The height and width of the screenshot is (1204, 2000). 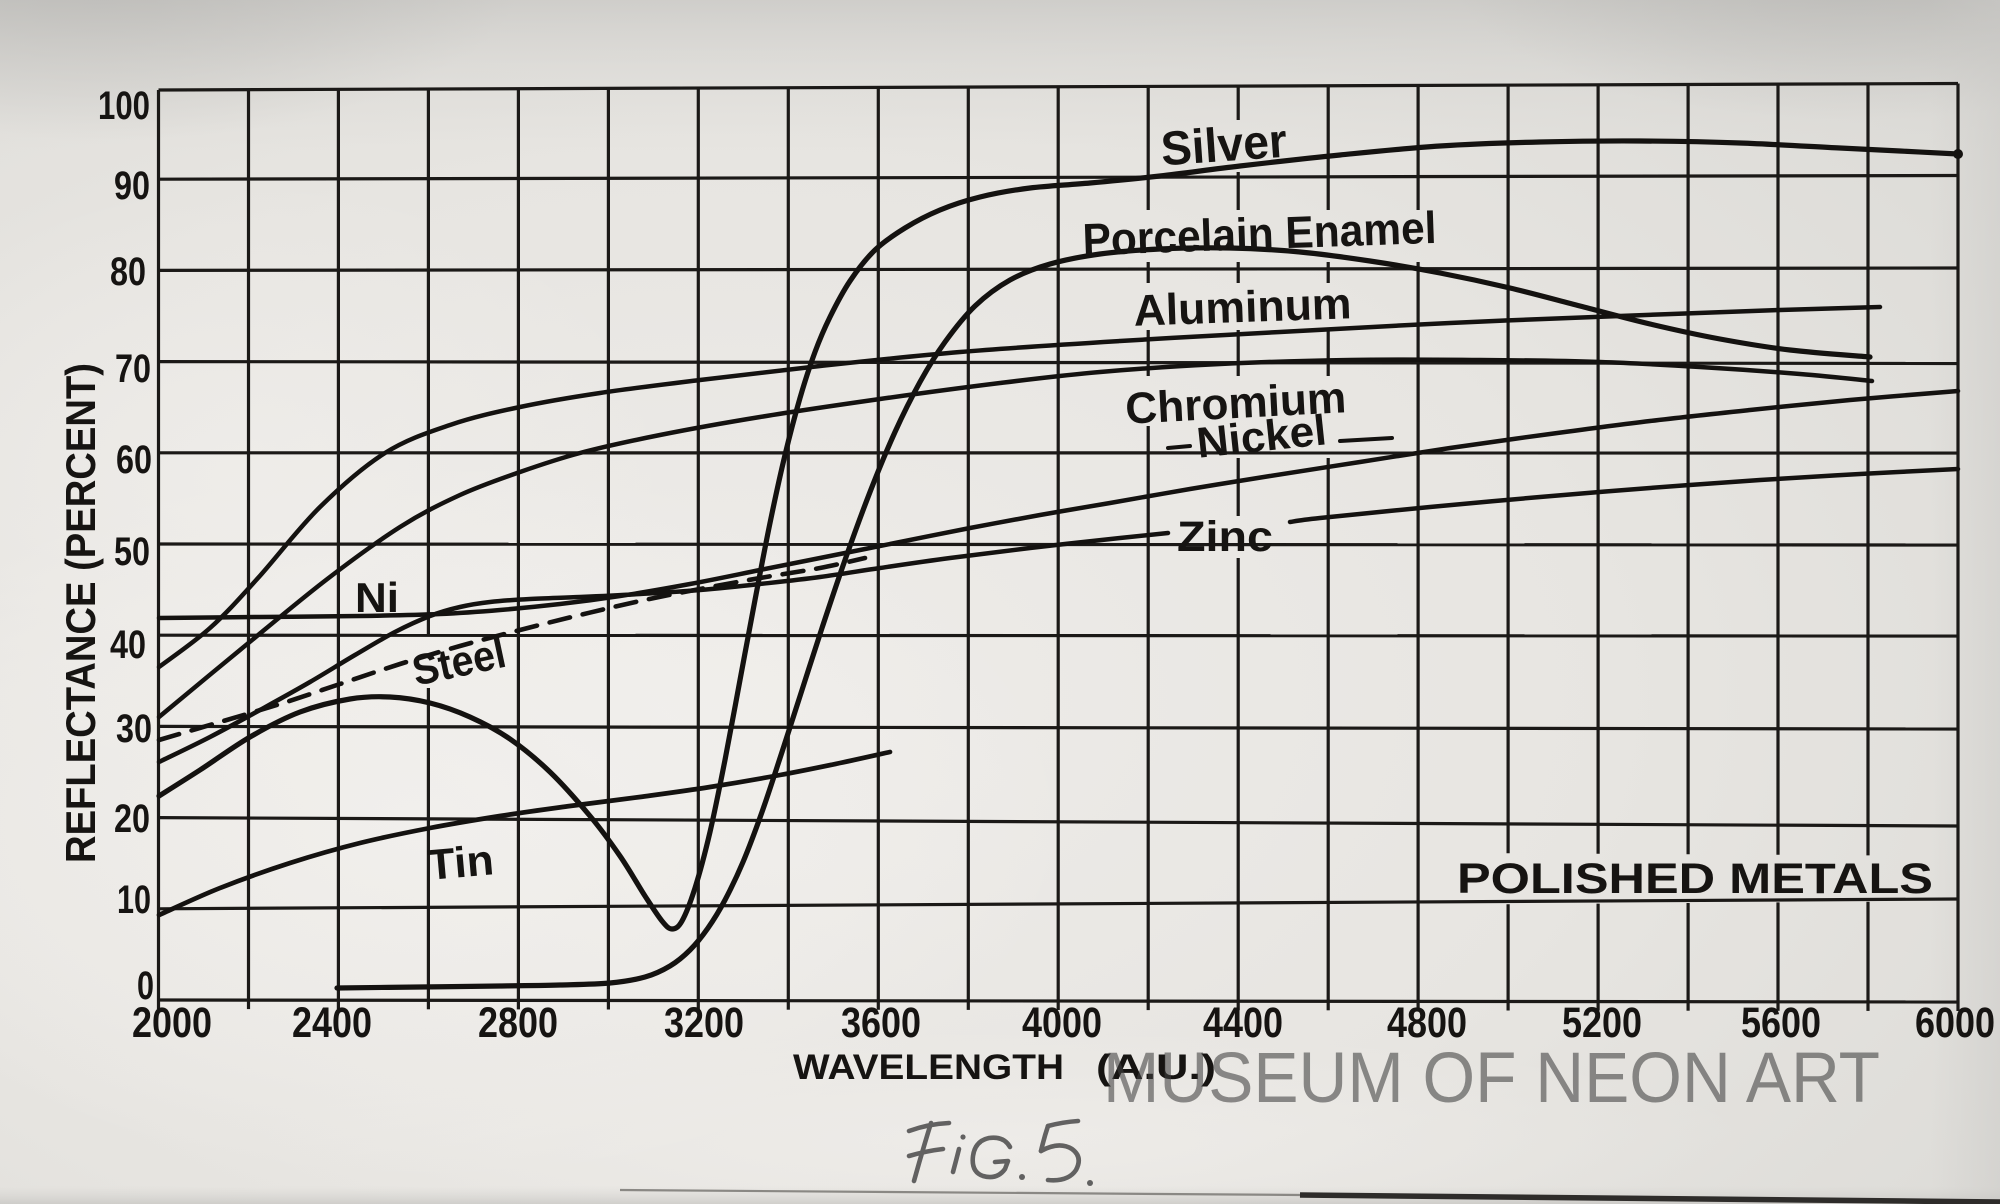 I want to click on svg-text: 2000, so click(x=172, y=1023).